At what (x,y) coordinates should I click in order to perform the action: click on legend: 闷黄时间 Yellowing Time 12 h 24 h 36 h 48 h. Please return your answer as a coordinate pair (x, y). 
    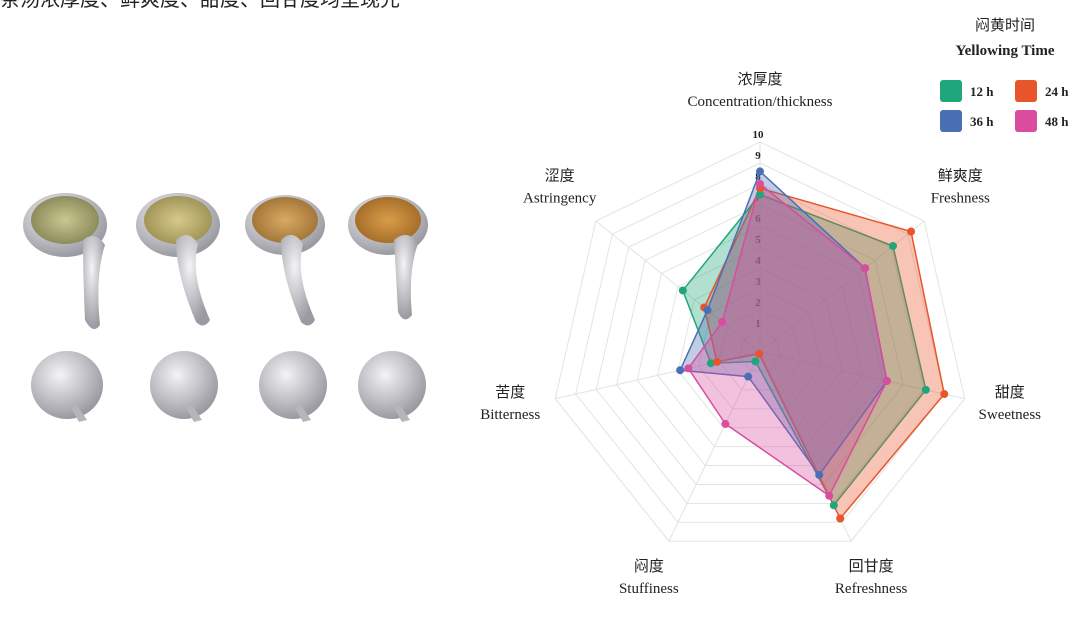
    Looking at the image, I should click on (1004, 74).